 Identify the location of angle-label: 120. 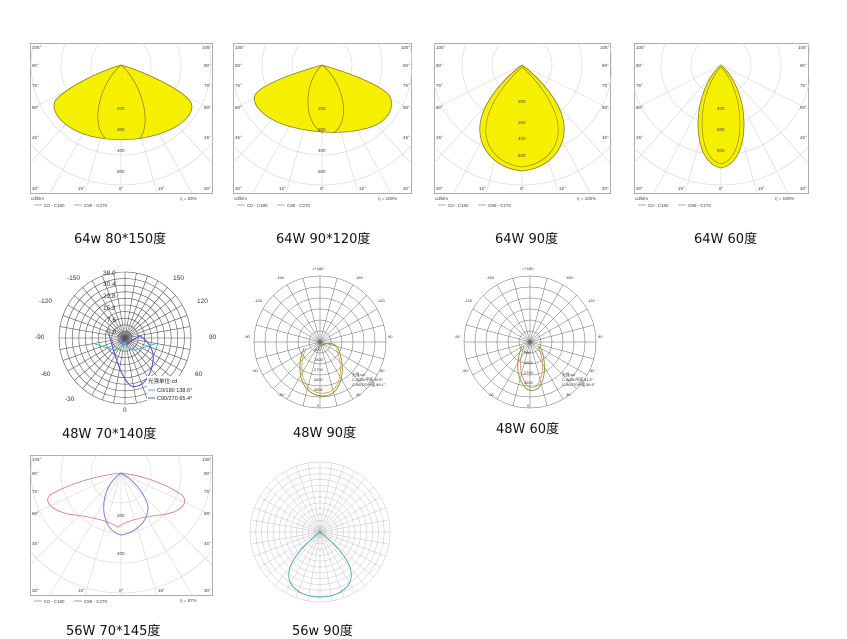
(381, 300).